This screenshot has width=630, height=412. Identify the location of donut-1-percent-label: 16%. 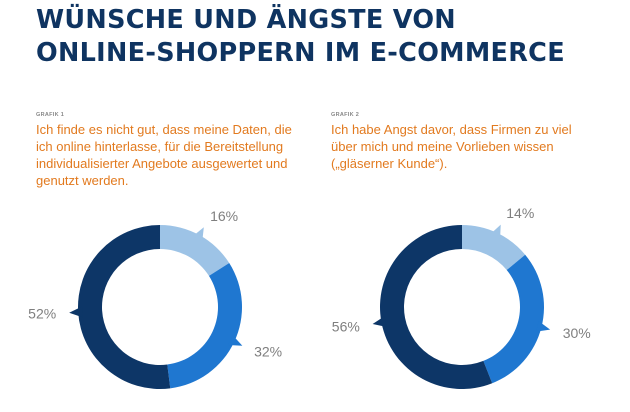
(224, 216).